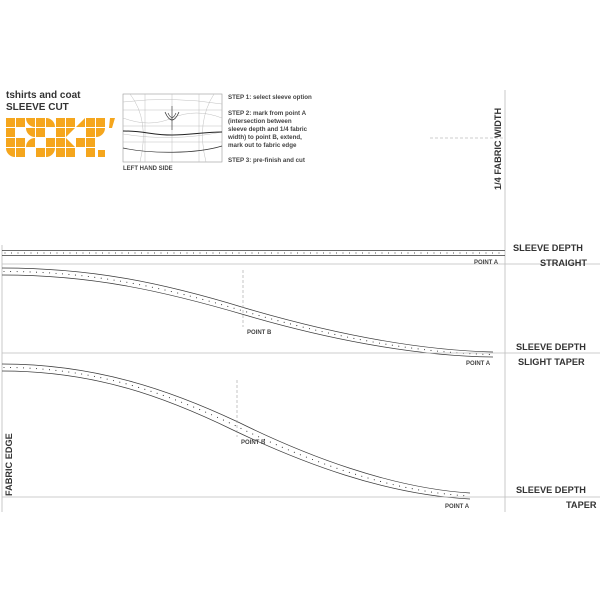  What do you see at coordinates (247, 316) in the screenshot?
I see `slight-taper-outline-bottom` at bounding box center [247, 316].